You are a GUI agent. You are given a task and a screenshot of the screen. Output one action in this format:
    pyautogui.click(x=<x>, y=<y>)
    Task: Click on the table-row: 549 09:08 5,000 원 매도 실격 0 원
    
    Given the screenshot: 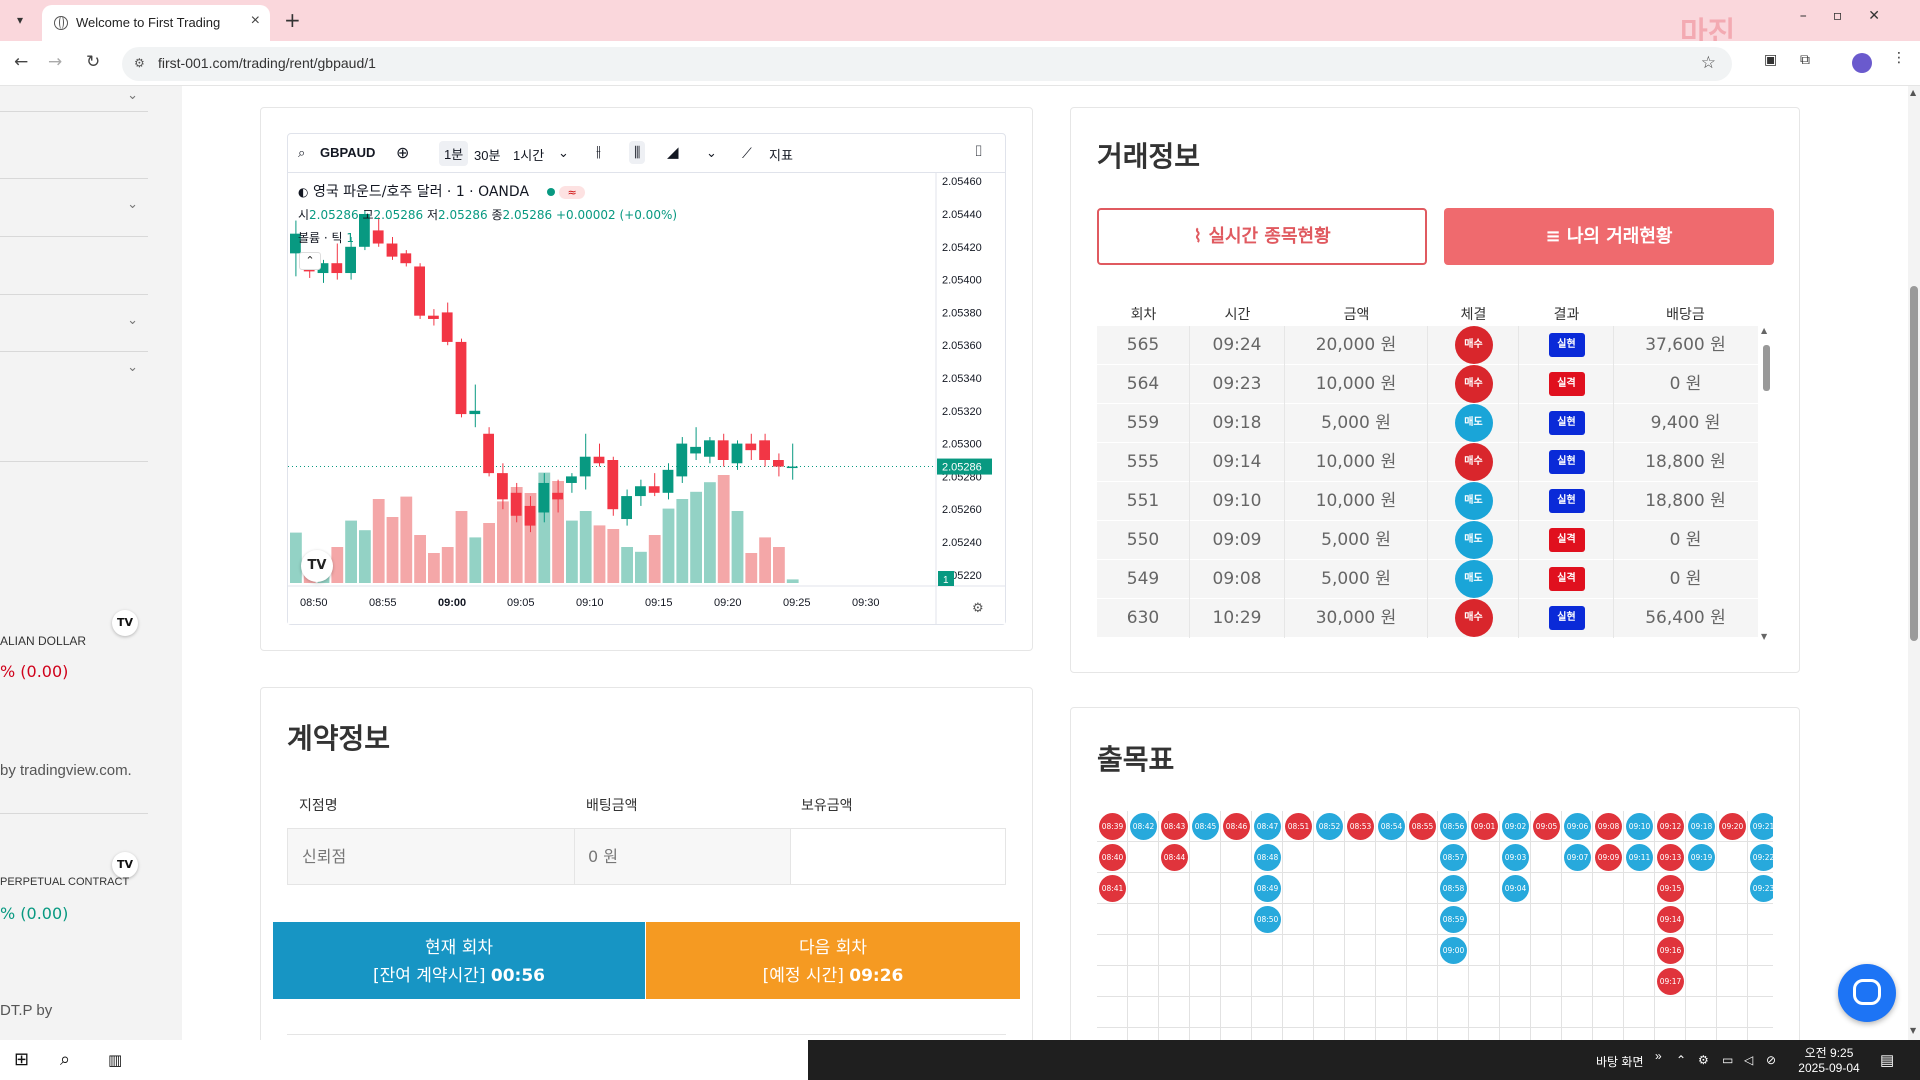 What is the action you would take?
    pyautogui.click(x=1427, y=579)
    